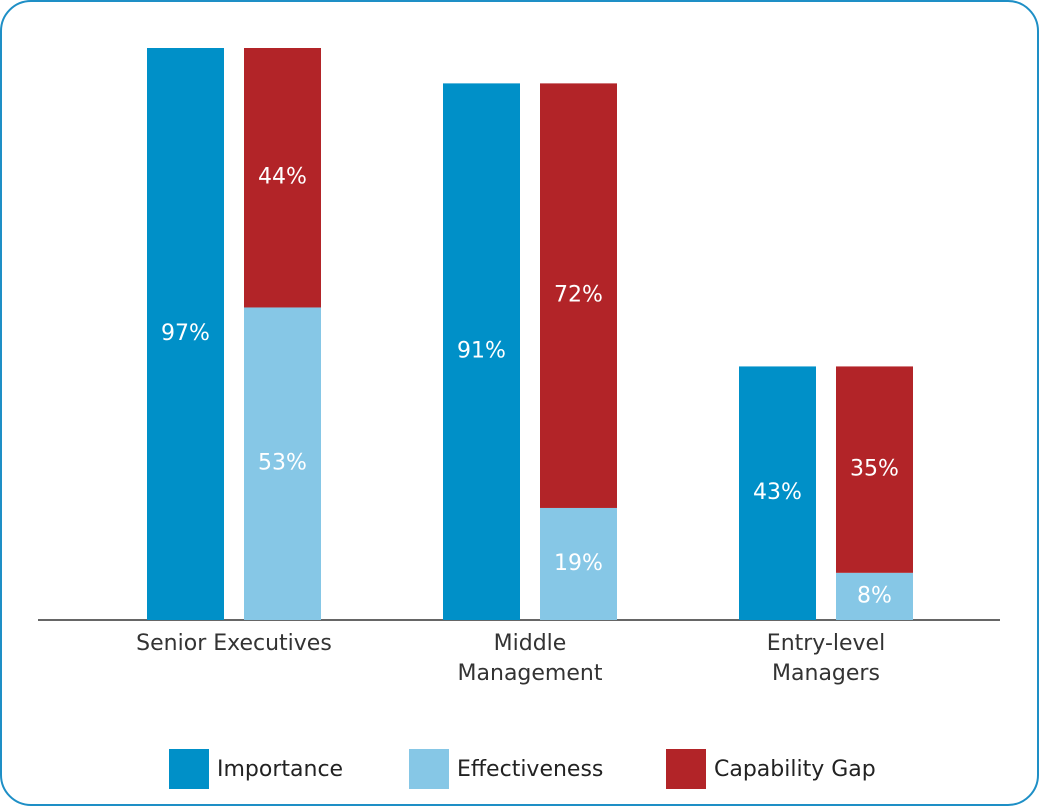 The image size is (1039, 810). I want to click on value-label: 72%, so click(578, 295).